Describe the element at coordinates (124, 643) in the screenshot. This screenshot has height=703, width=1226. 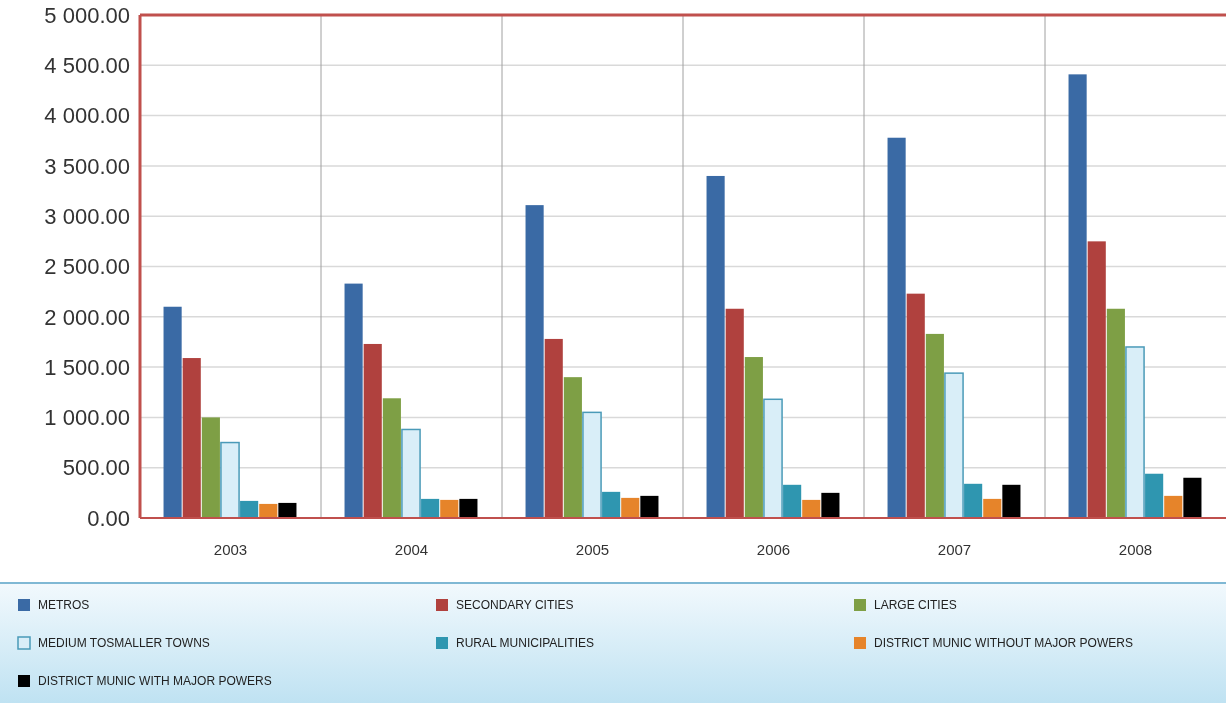
I see `legend-label: MEDIUM TOSMALLER TOWNS` at that location.